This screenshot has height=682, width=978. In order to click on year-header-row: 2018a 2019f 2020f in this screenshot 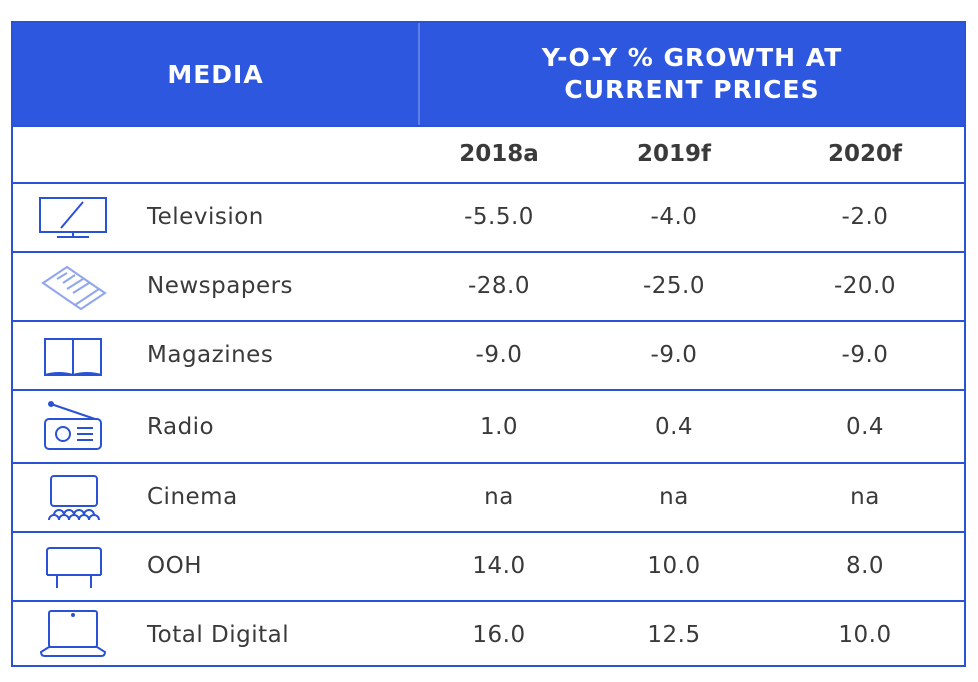, I will do `click(488, 153)`.